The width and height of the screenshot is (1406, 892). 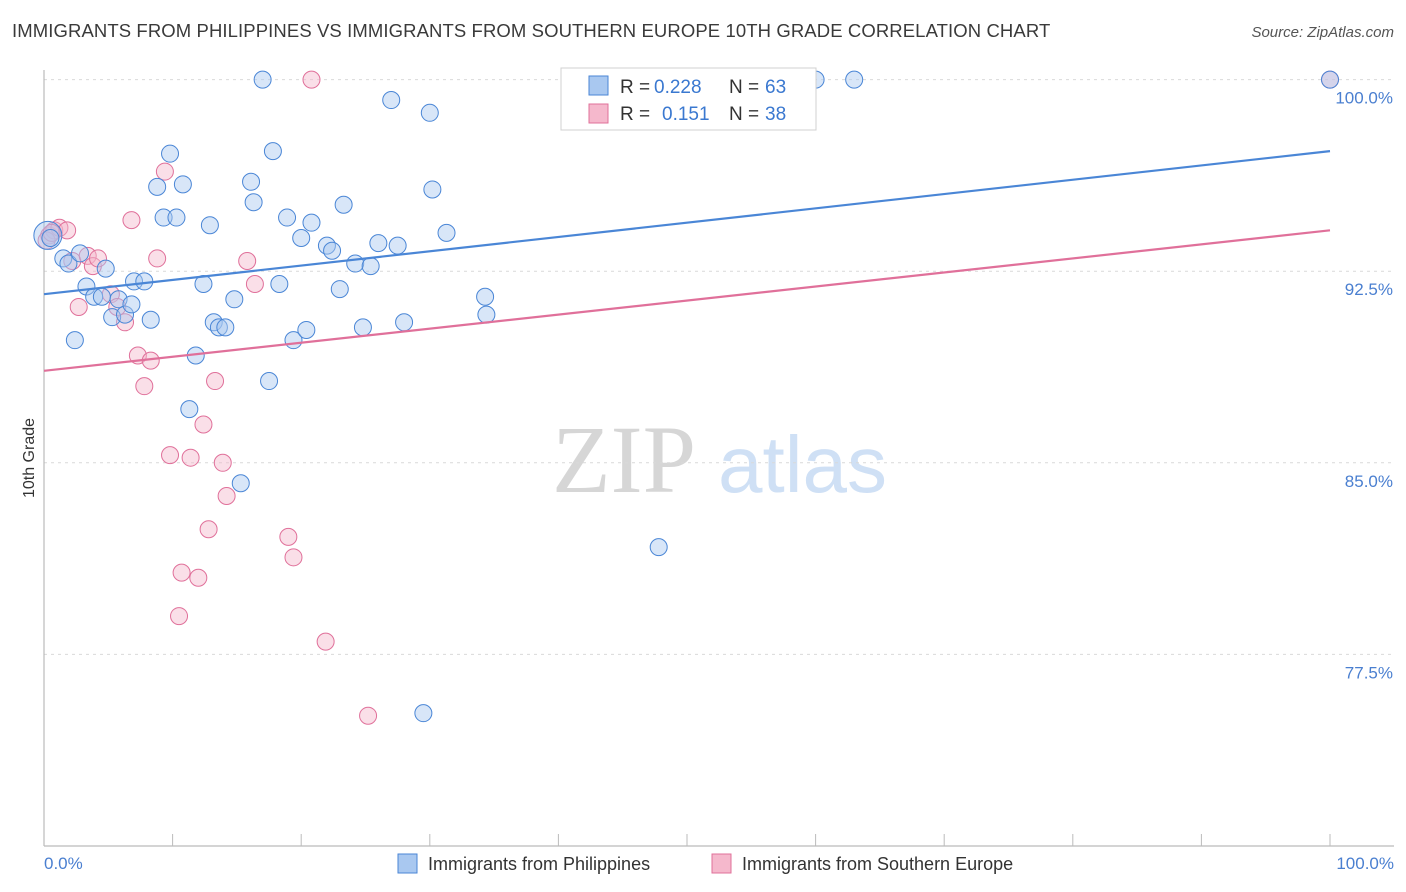 I want to click on stats-legend: R = 0.228 N = 63 R = 0.151 N = 38, so click(x=688, y=99).